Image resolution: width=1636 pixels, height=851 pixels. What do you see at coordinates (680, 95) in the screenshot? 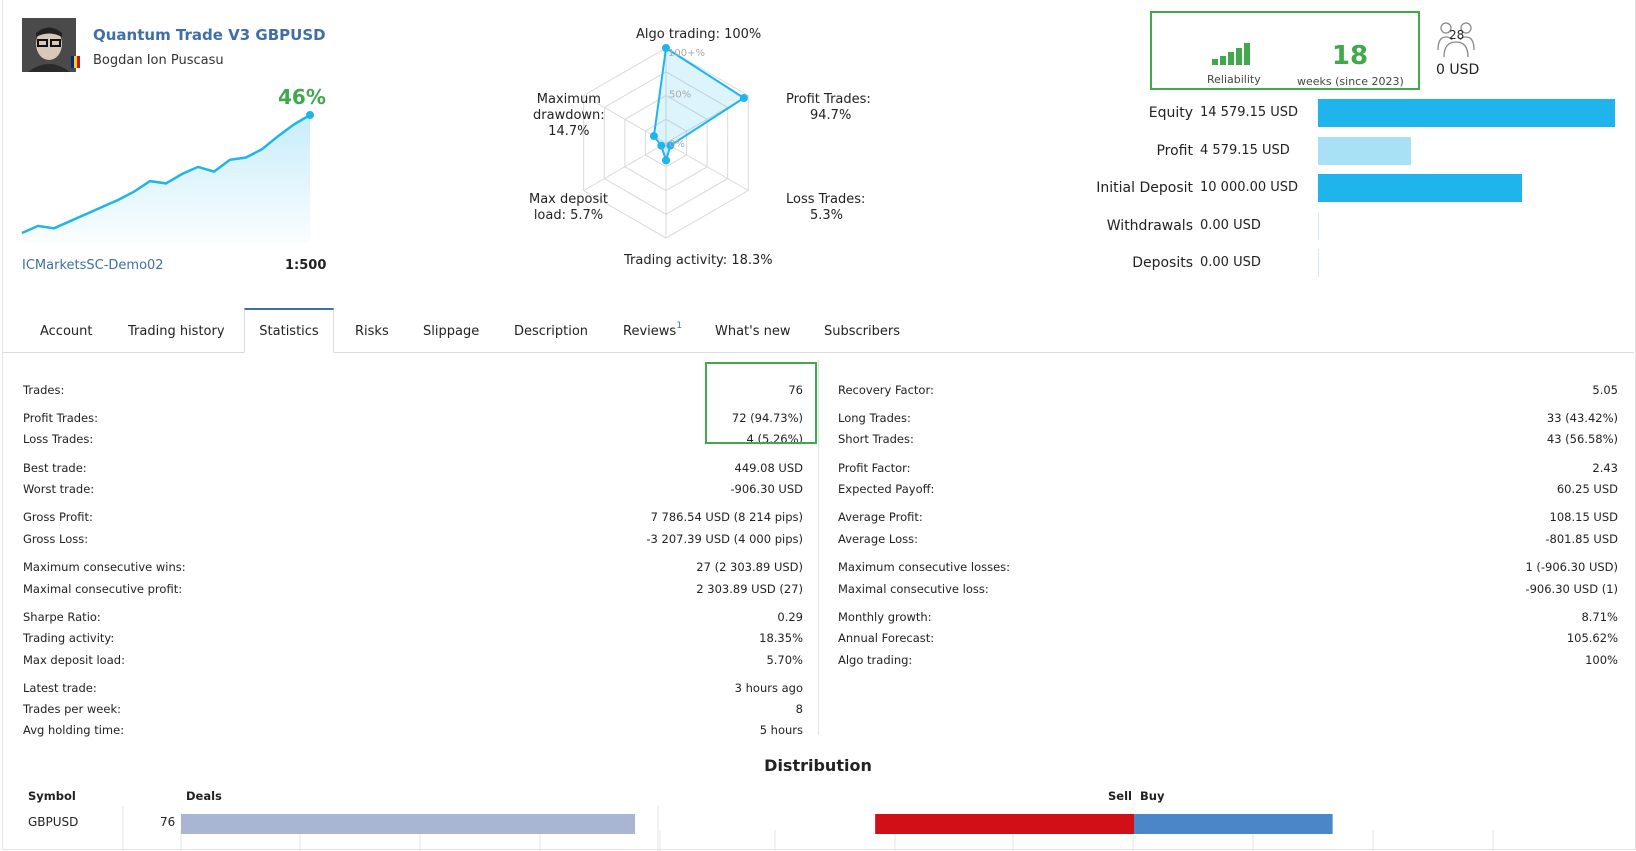
I see `radar-ring-label-50: 50%` at bounding box center [680, 95].